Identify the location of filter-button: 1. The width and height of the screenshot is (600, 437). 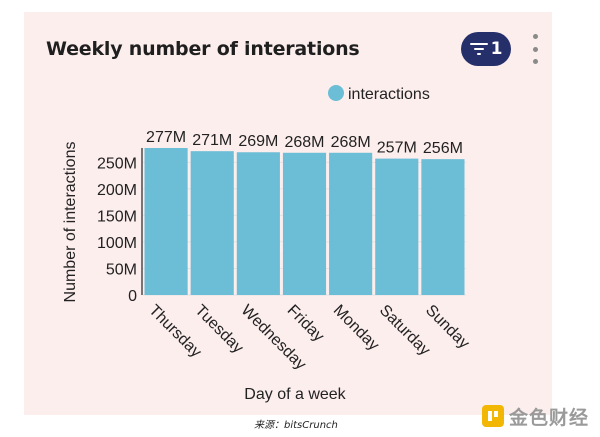
(486, 49).